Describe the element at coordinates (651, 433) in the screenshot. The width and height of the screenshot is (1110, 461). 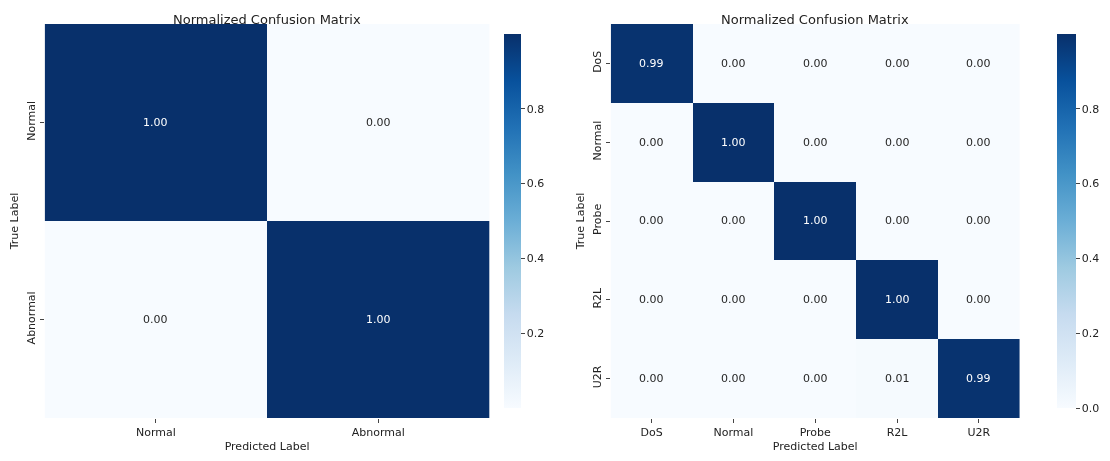
I see `x-tick-label: DoS` at that location.